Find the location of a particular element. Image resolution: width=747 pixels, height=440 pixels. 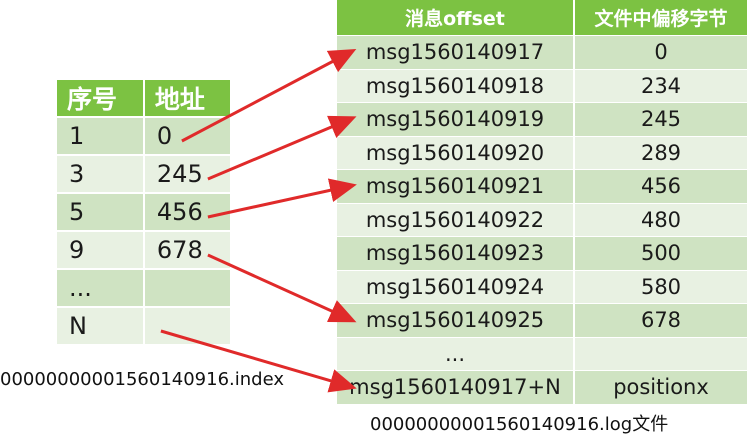

log-msg-cell: msg1560140920 is located at coordinates (456, 152).